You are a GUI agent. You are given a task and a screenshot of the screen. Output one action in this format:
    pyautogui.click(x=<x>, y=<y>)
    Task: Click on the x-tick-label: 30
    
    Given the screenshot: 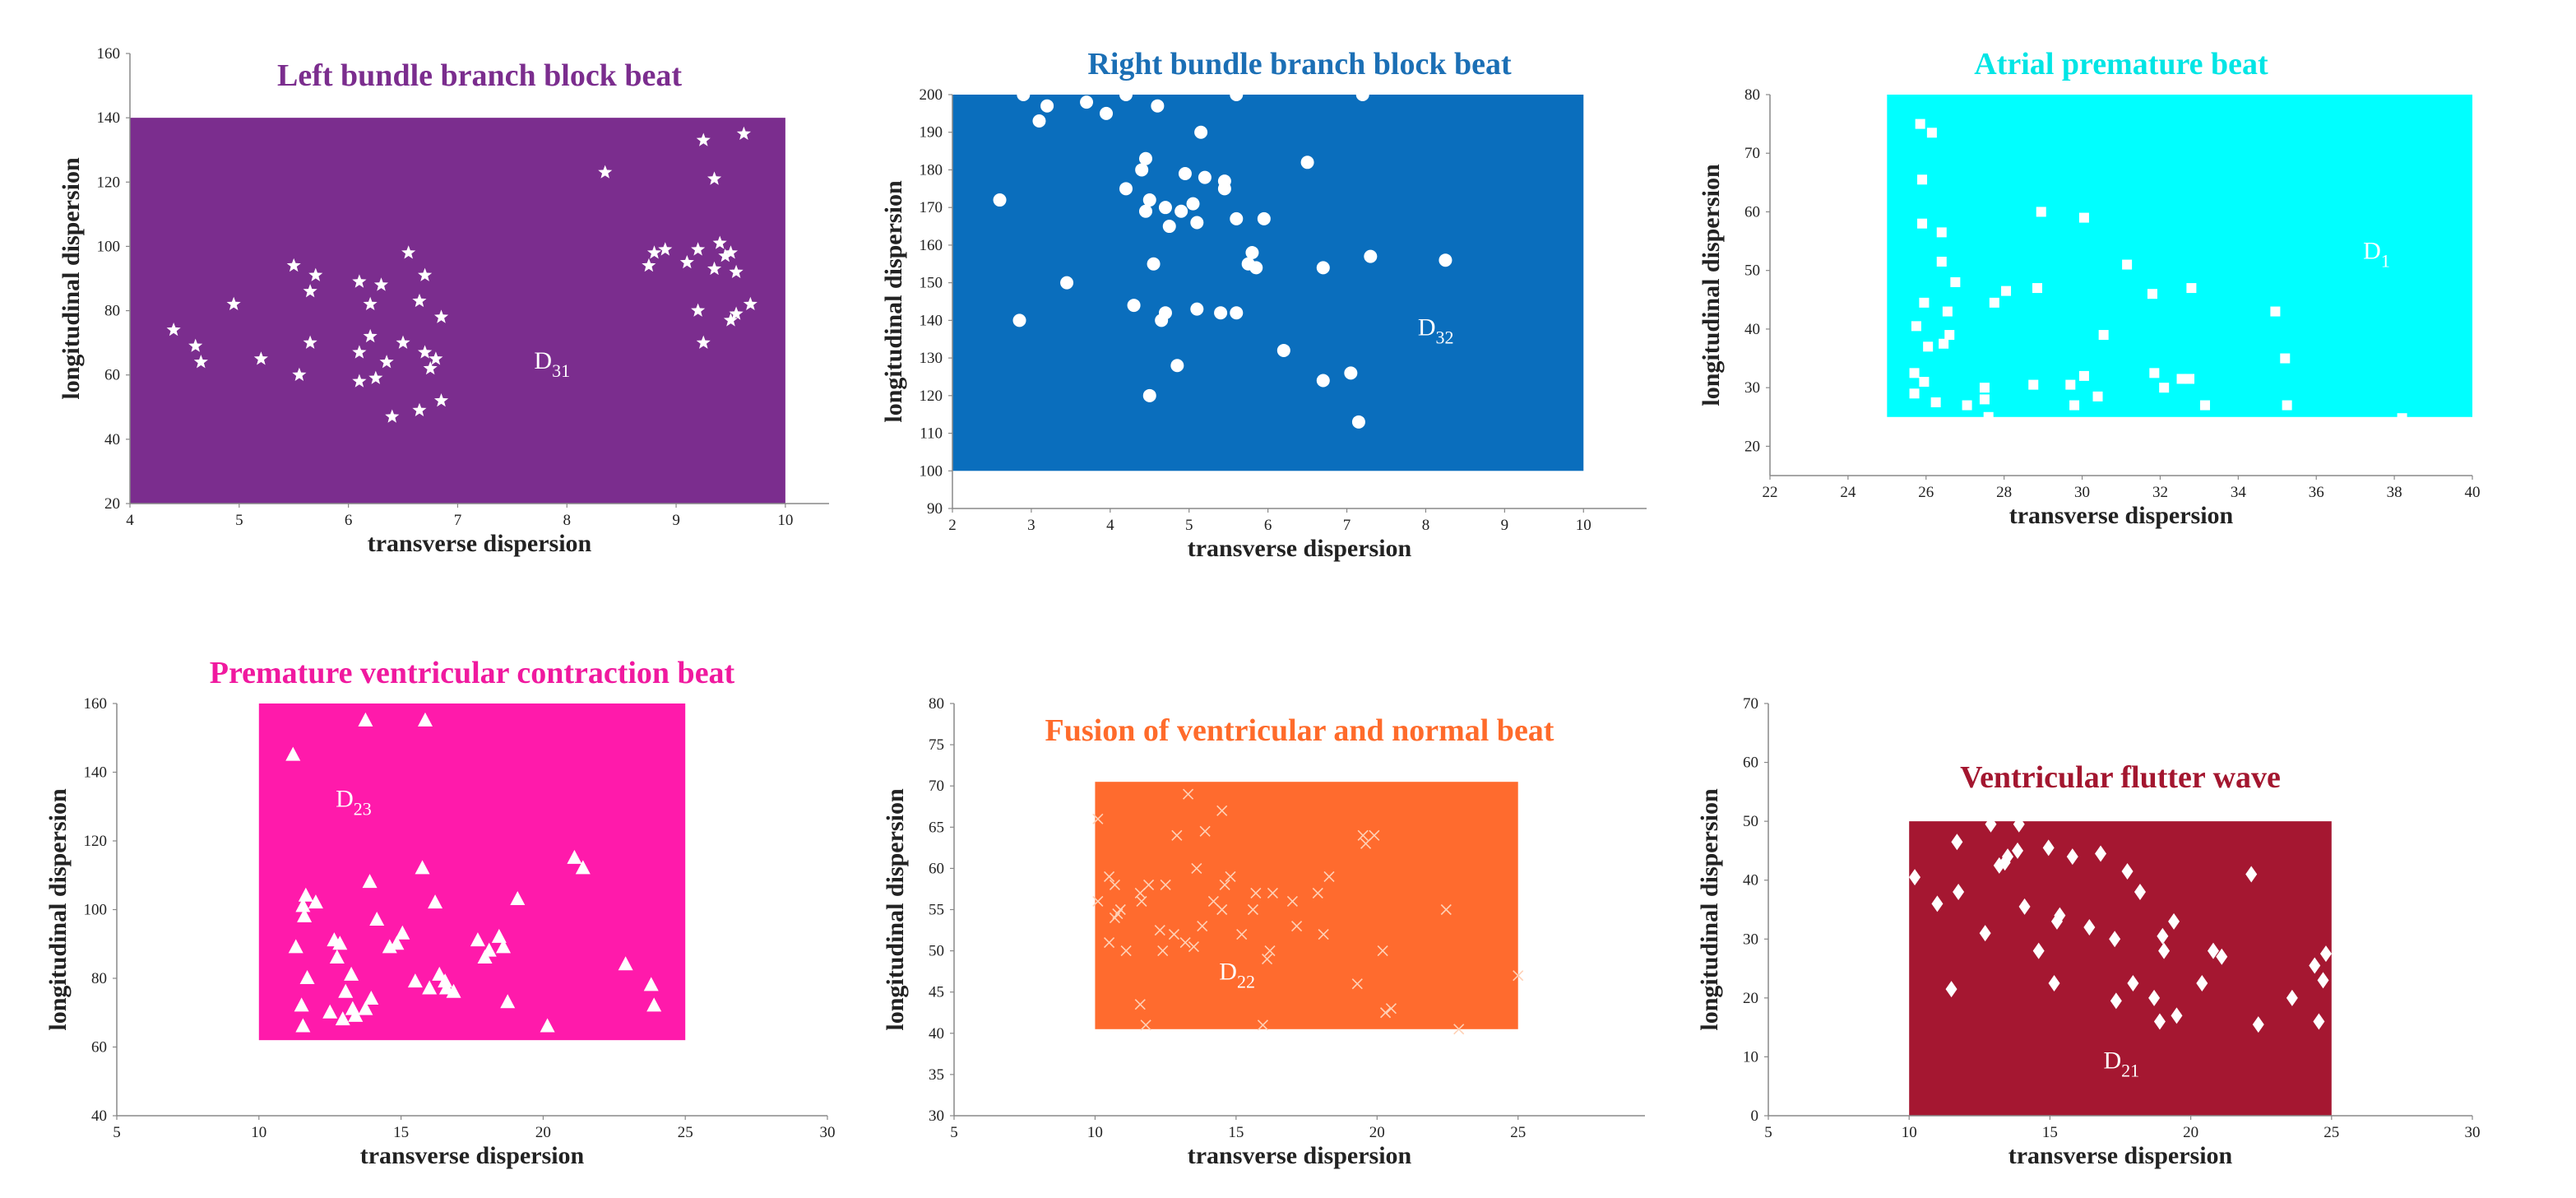 What is the action you would take?
    pyautogui.click(x=828, y=1132)
    